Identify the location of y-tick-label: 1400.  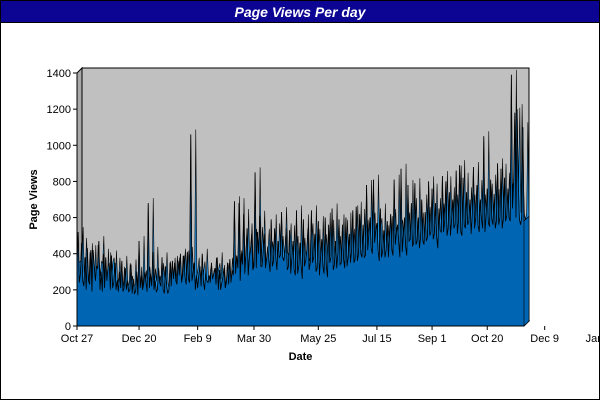
(59, 74).